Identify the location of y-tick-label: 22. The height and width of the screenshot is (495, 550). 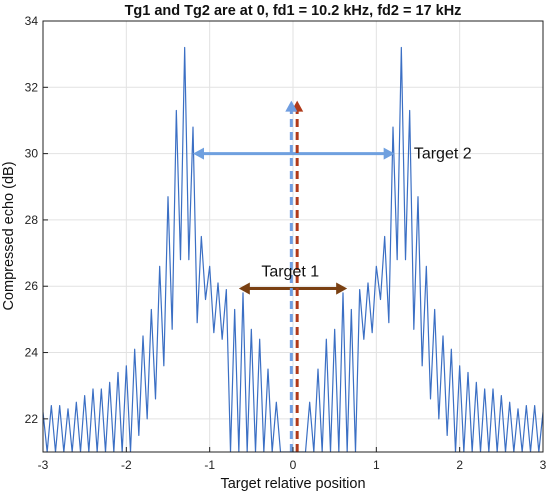
(32, 419).